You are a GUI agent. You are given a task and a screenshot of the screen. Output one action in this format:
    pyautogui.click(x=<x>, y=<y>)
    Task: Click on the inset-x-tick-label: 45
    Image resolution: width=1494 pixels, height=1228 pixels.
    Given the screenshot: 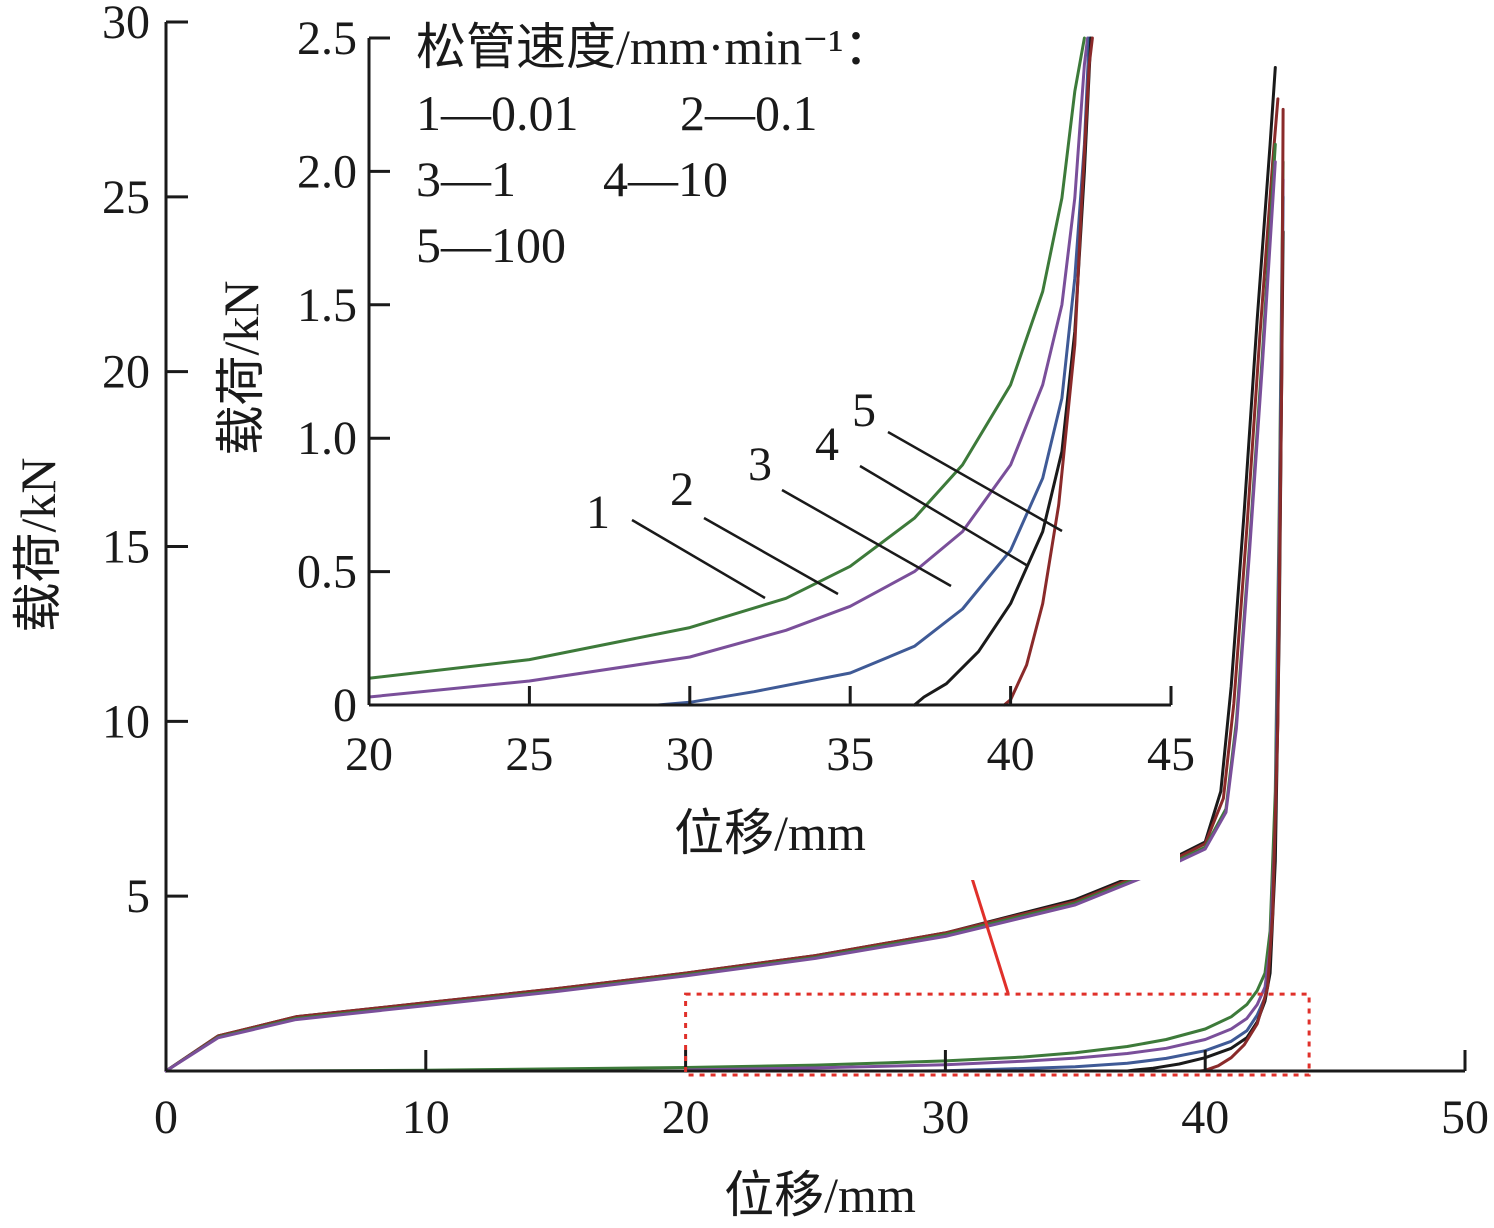 What is the action you would take?
    pyautogui.click(x=1171, y=754)
    